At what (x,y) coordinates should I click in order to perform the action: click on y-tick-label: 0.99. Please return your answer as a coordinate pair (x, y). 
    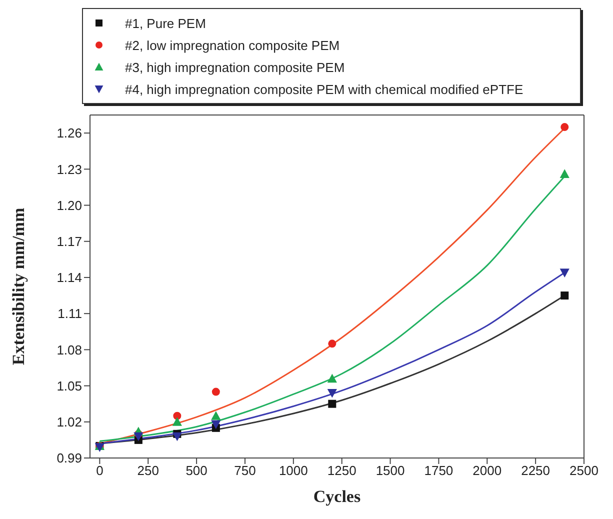
    Looking at the image, I should click on (69, 458).